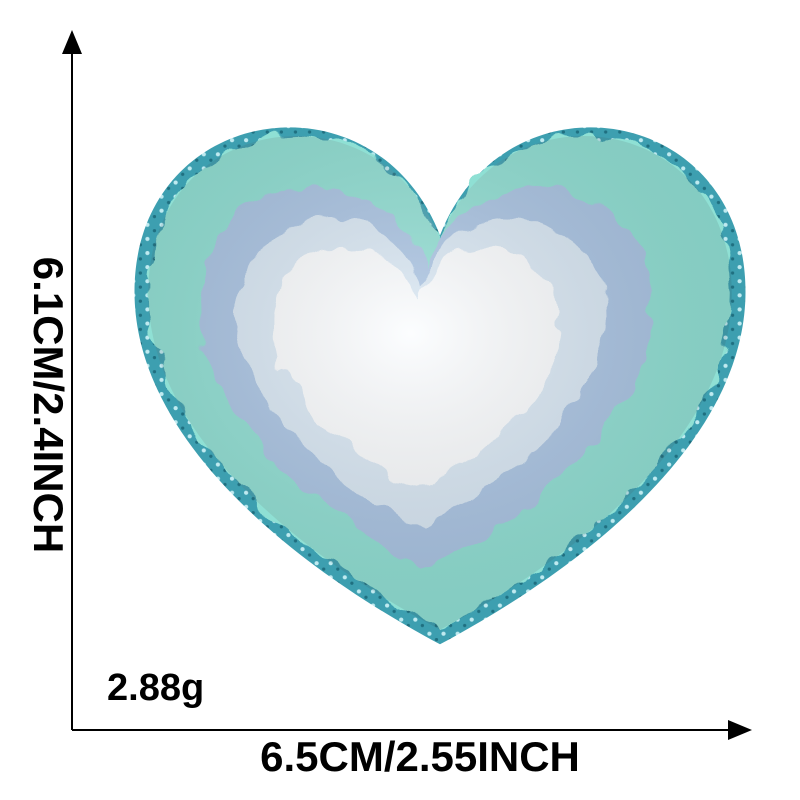 Image resolution: width=800 pixels, height=800 pixels. Describe the element at coordinates (156, 688) in the screenshot. I see `weight-label: 2.88g` at that location.